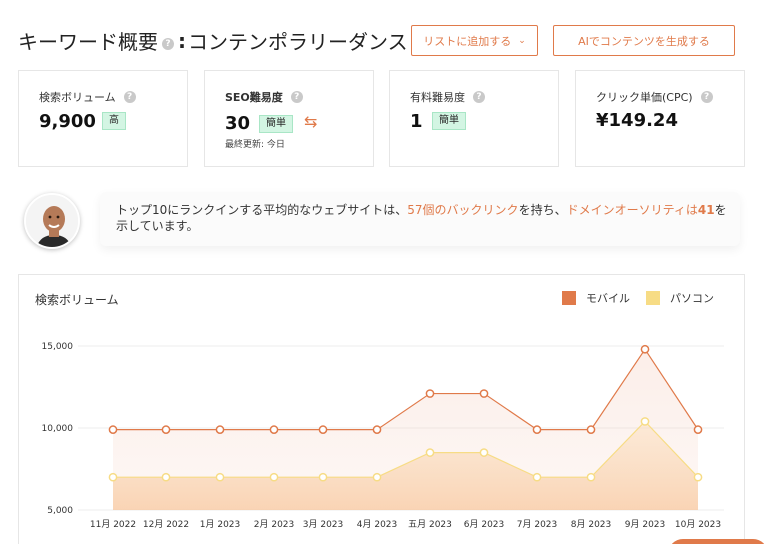  I want to click on add-to-list-label: リストに追加する, so click(467, 41).